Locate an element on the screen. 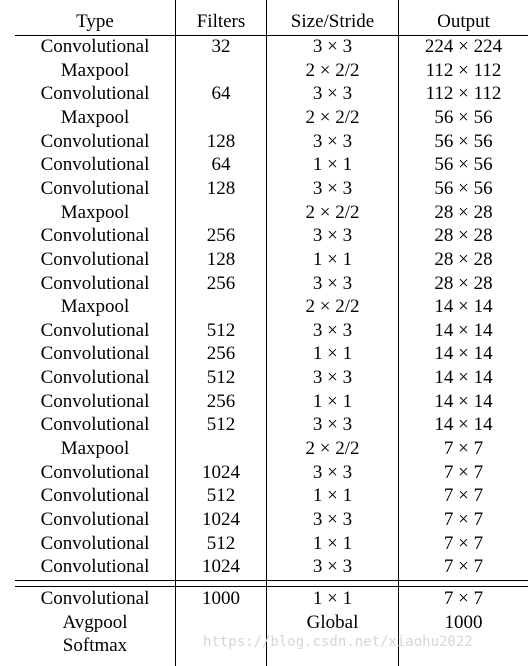 The width and height of the screenshot is (528, 666). table-header-row: Type Filters Size/Stride Output is located at coordinates (264, 22).